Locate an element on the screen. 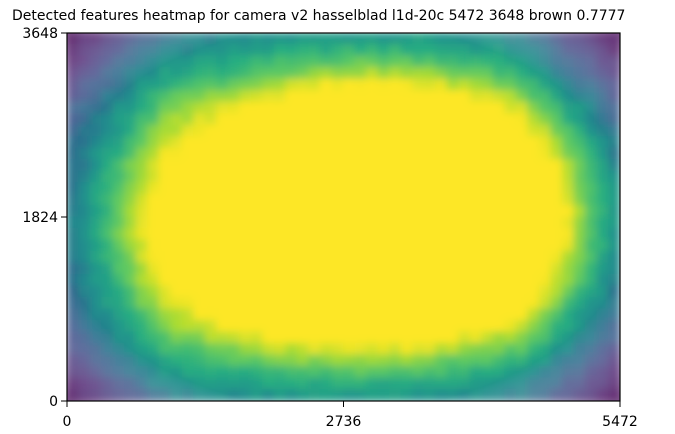 Image resolution: width=675 pixels, height=434 pixels. x-tick-label: 0 is located at coordinates (67, 422).